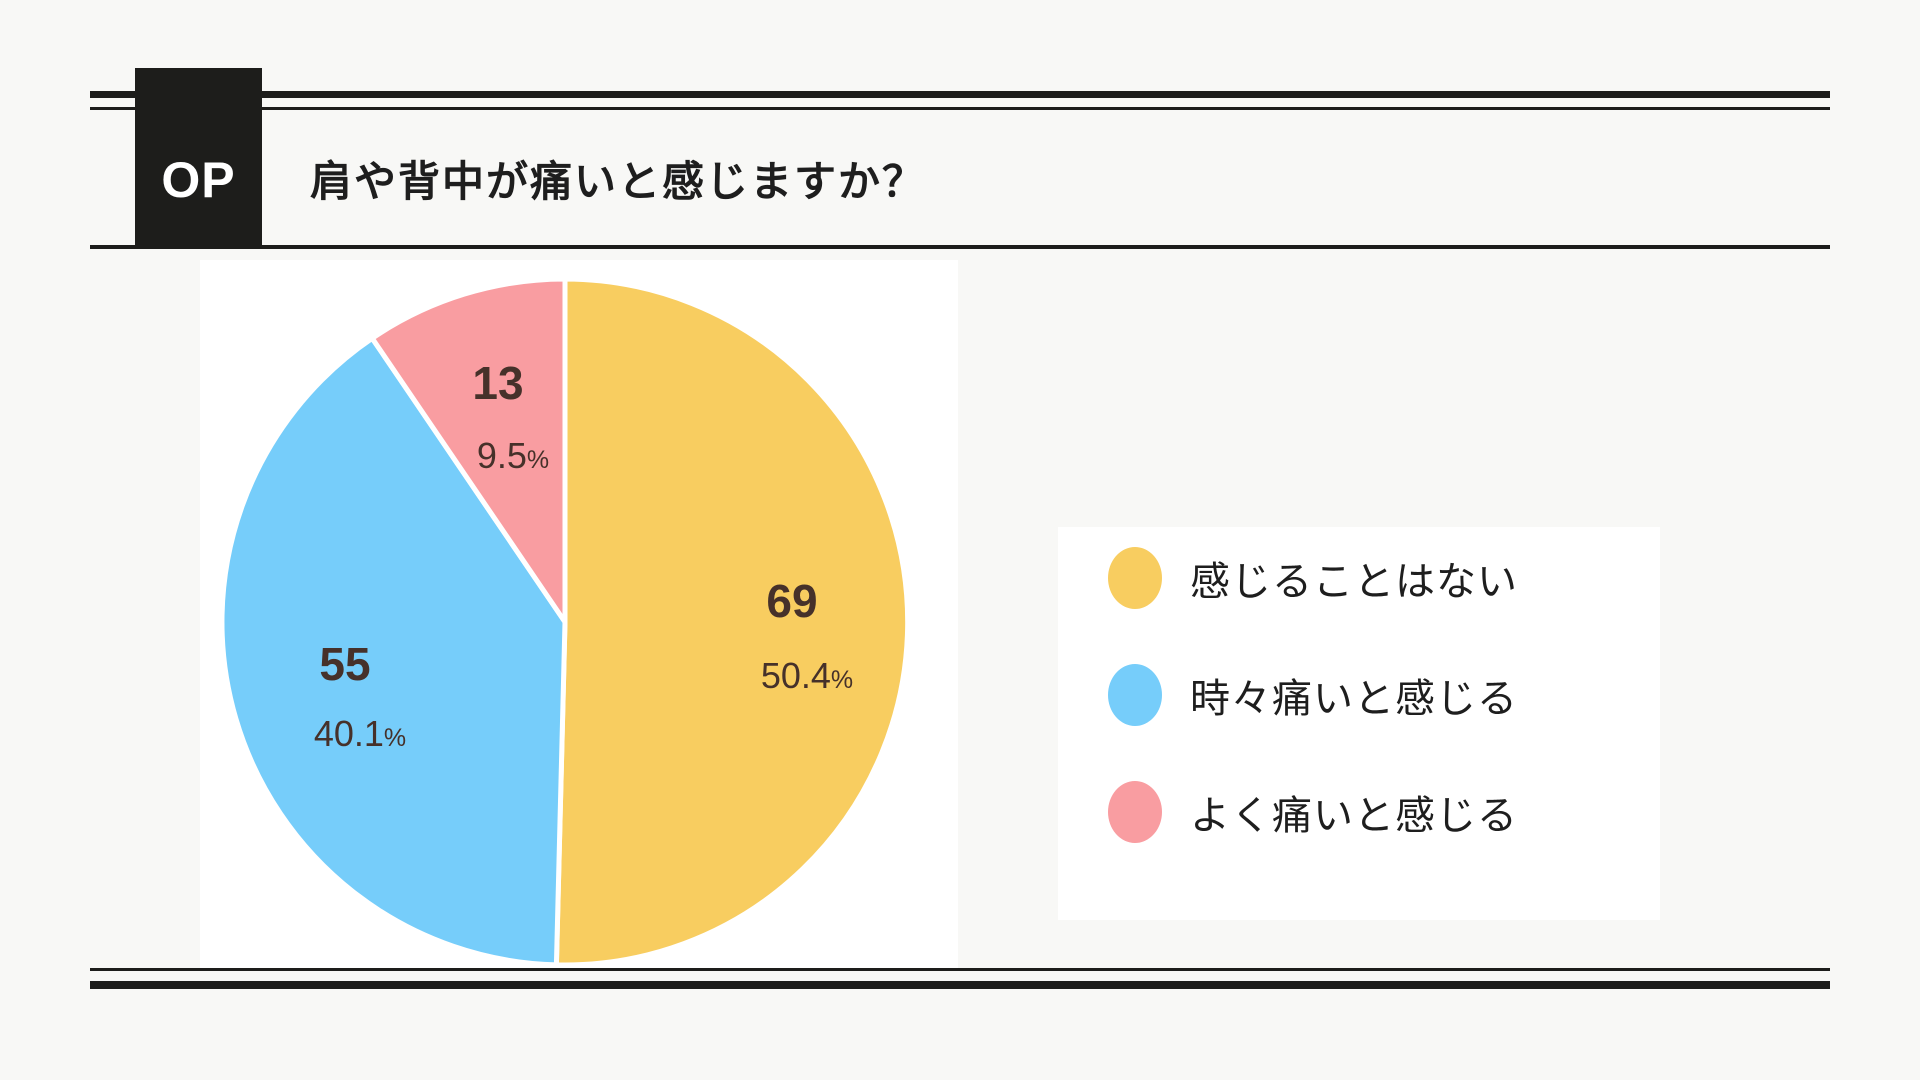 Image resolution: width=1920 pixels, height=1080 pixels. Describe the element at coordinates (393, 651) in the screenshot. I see `pie-slice-blue` at that location.